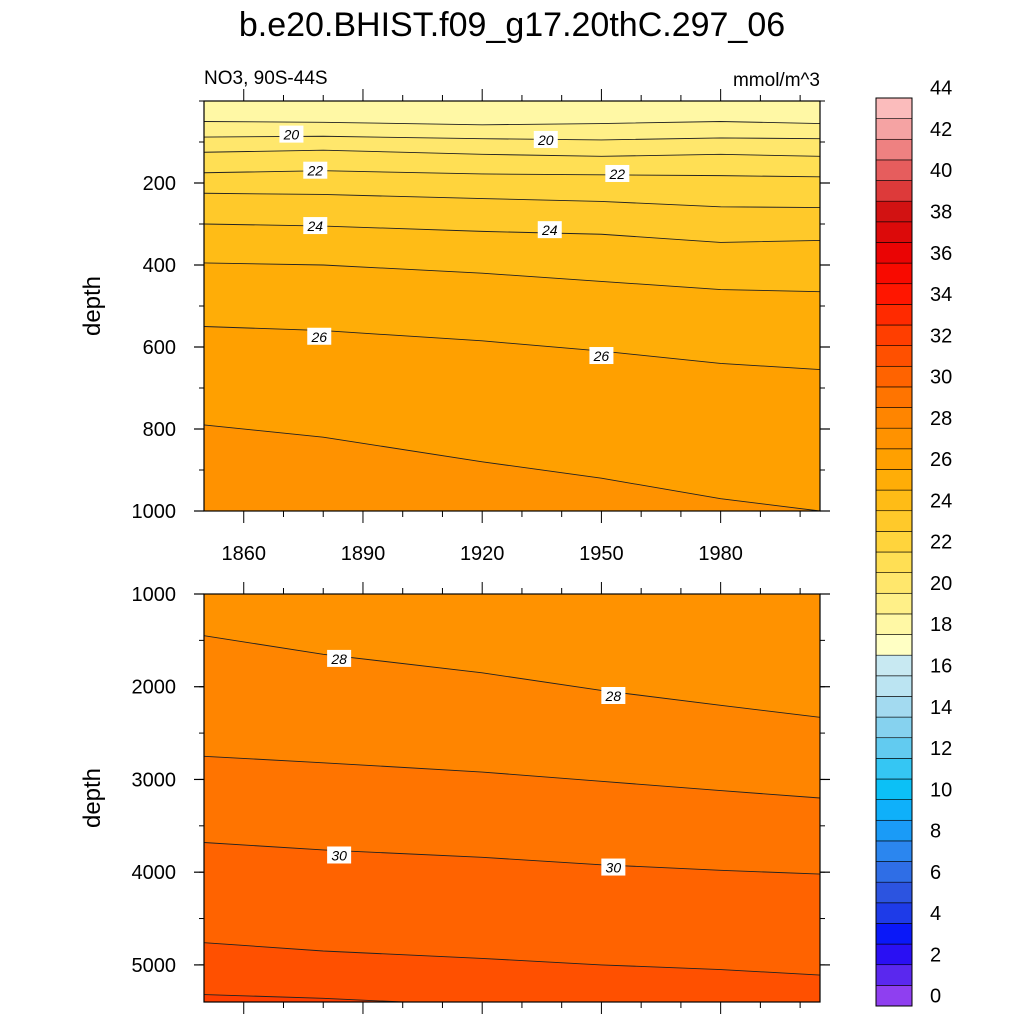  Describe the element at coordinates (935, 997) in the screenshot. I see `colorbar-label: 0` at that location.